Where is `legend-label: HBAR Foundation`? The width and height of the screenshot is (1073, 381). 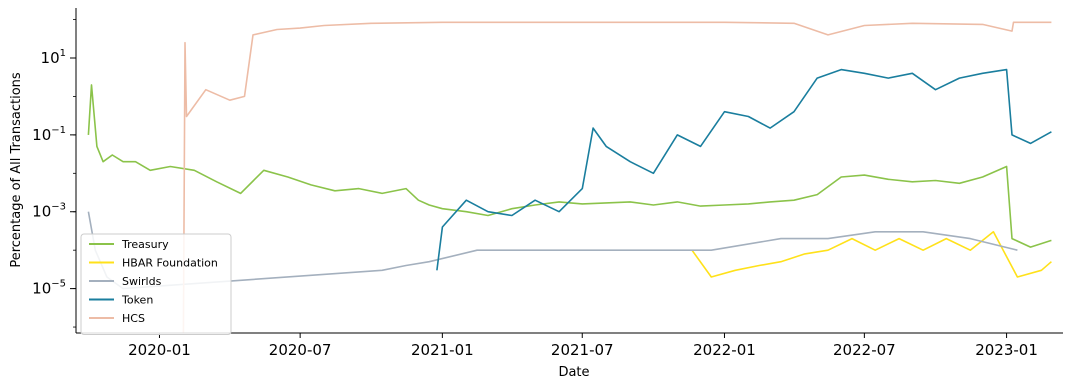
legend-label: HBAR Foundation is located at coordinates (170, 263).